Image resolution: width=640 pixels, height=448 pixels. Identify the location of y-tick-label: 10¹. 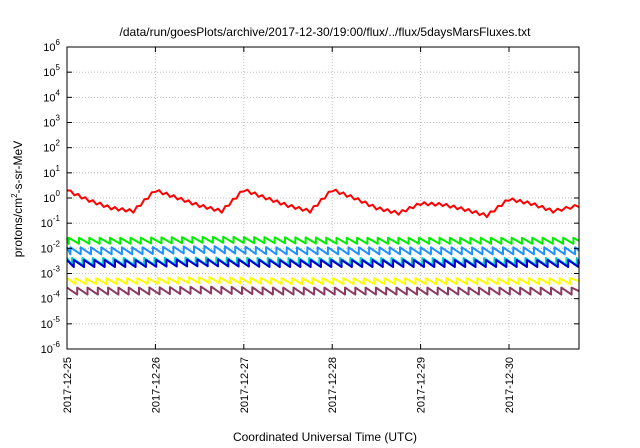
(51, 172).